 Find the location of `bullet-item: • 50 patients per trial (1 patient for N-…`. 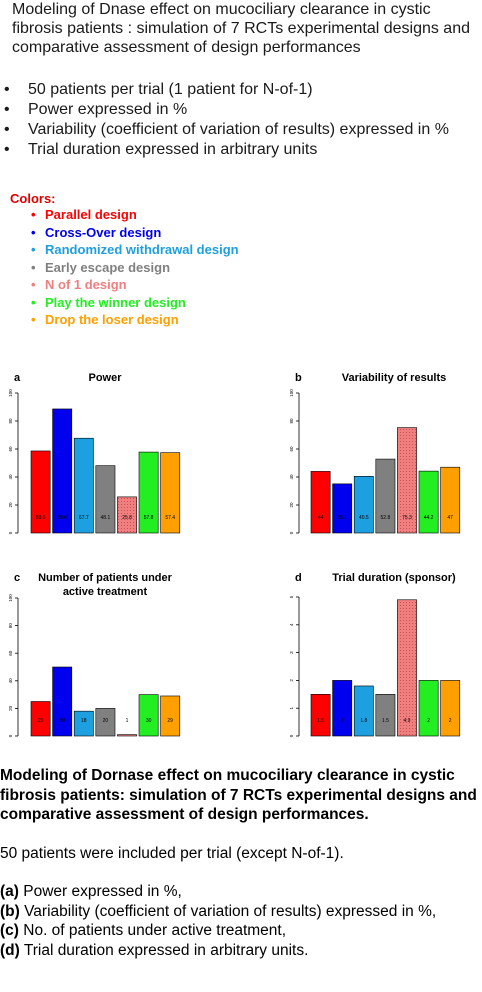

bullet-item: • 50 patients per trial (1 patient for N-… is located at coordinates (158, 89).